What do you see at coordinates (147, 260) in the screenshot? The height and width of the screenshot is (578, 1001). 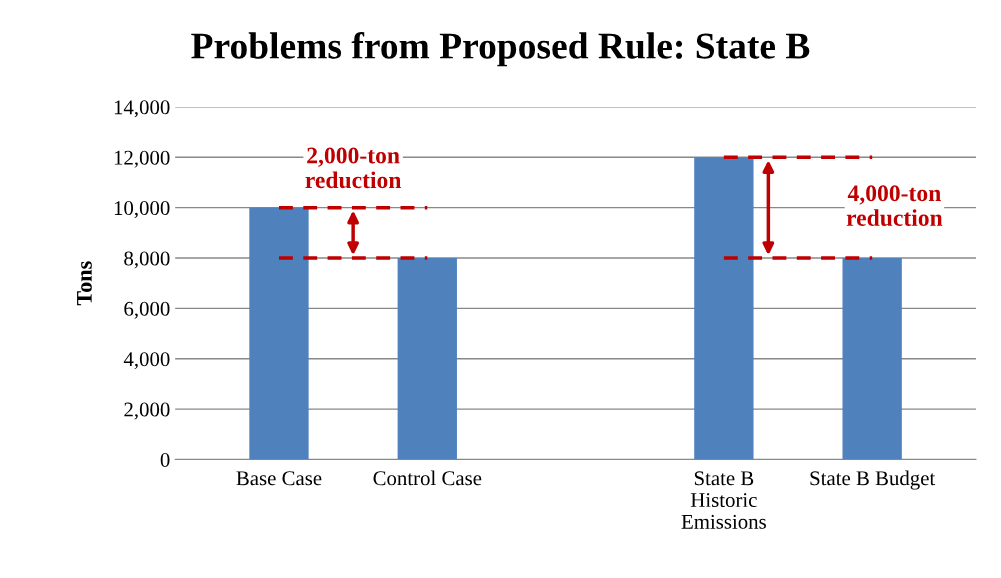 I see `y-tick-label: 8,000` at bounding box center [147, 260].